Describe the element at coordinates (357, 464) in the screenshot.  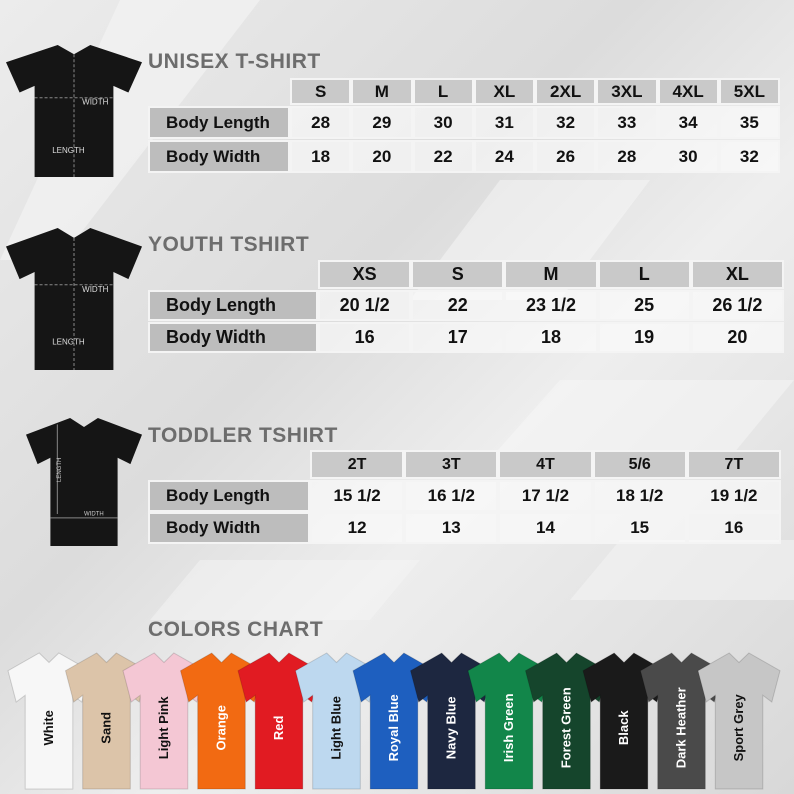
I see `size-header: 2T` at that location.